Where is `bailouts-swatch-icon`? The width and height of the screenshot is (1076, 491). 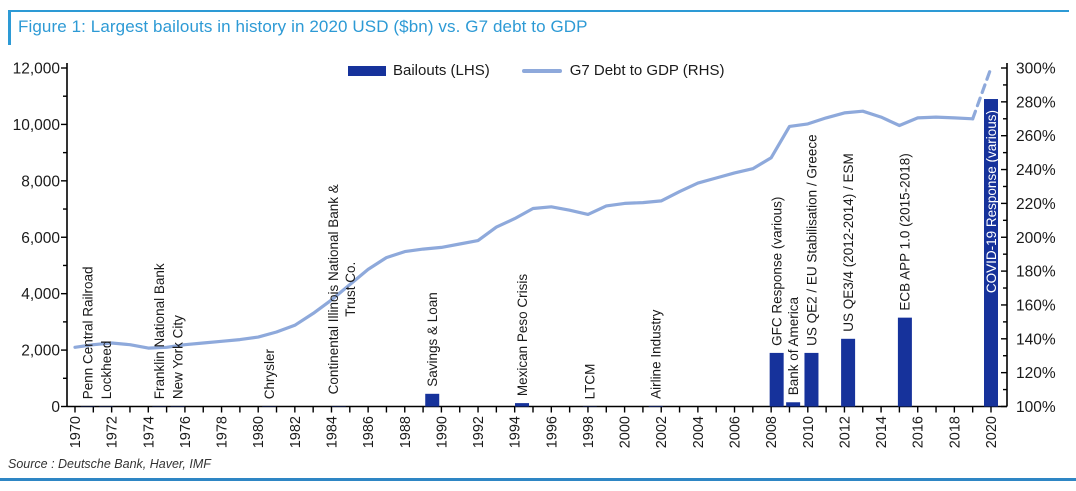 bailouts-swatch-icon is located at coordinates (367, 70).